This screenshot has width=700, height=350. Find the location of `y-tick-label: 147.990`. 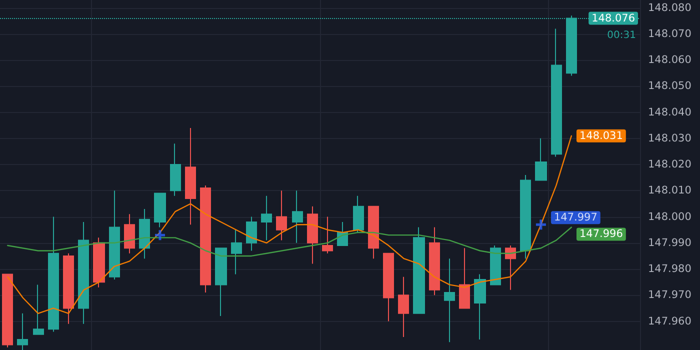

y-tick-label: 147.990 is located at coordinates (670, 242).